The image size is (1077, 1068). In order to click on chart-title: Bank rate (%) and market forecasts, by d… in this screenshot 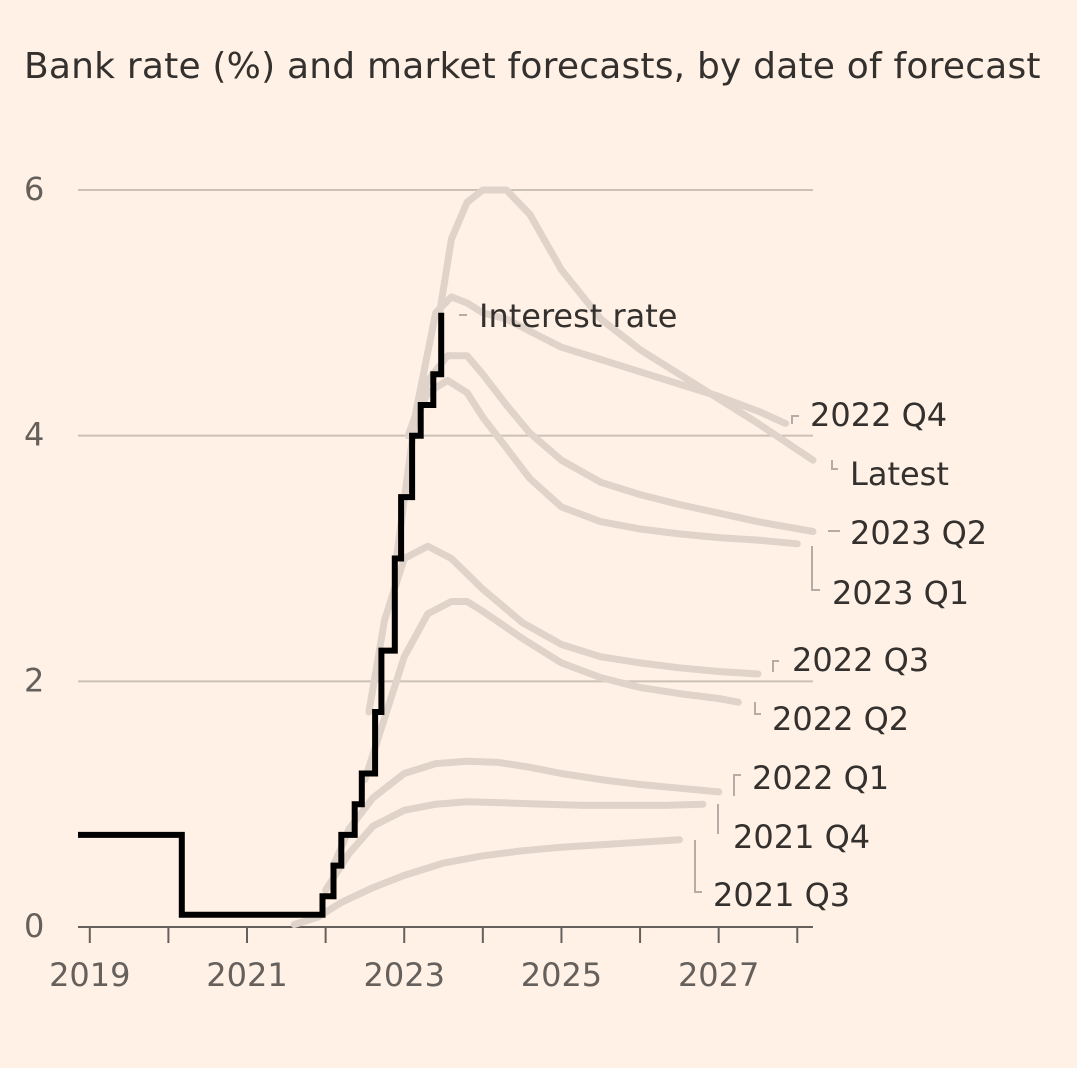, I will do `click(532, 66)`.